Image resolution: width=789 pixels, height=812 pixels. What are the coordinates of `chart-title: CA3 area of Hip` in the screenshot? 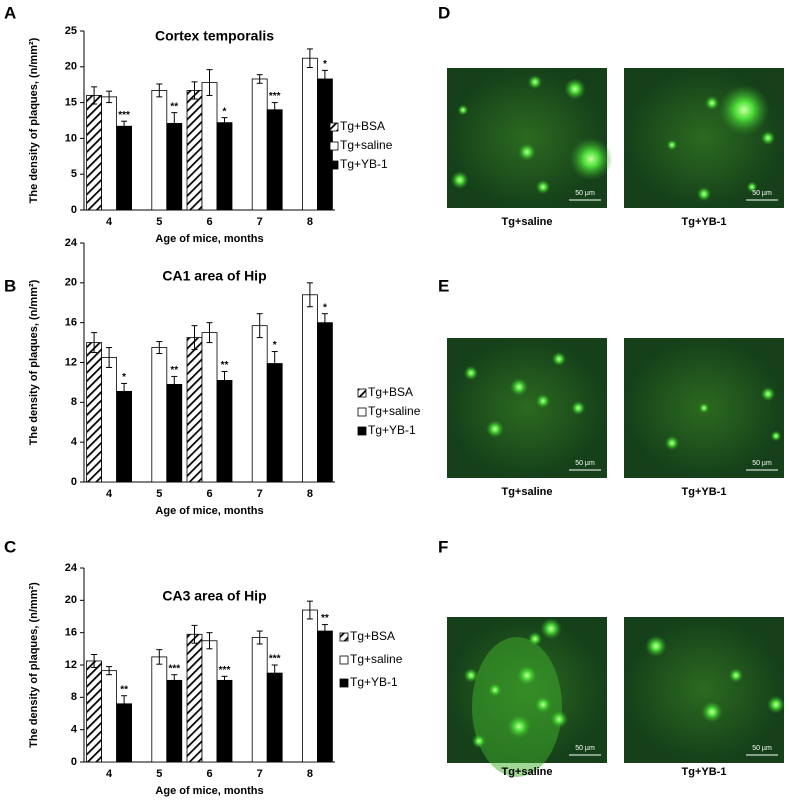 It's located at (214, 596).